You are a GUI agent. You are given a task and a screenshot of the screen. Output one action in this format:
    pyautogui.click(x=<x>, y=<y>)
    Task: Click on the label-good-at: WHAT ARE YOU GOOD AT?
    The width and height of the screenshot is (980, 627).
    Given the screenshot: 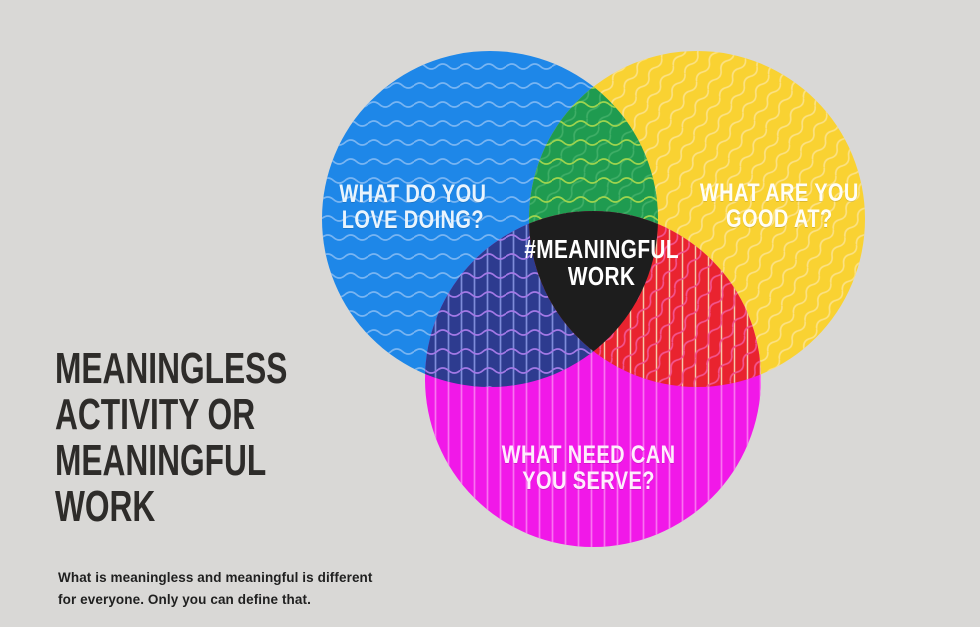 What is the action you would take?
    pyautogui.click(x=779, y=206)
    